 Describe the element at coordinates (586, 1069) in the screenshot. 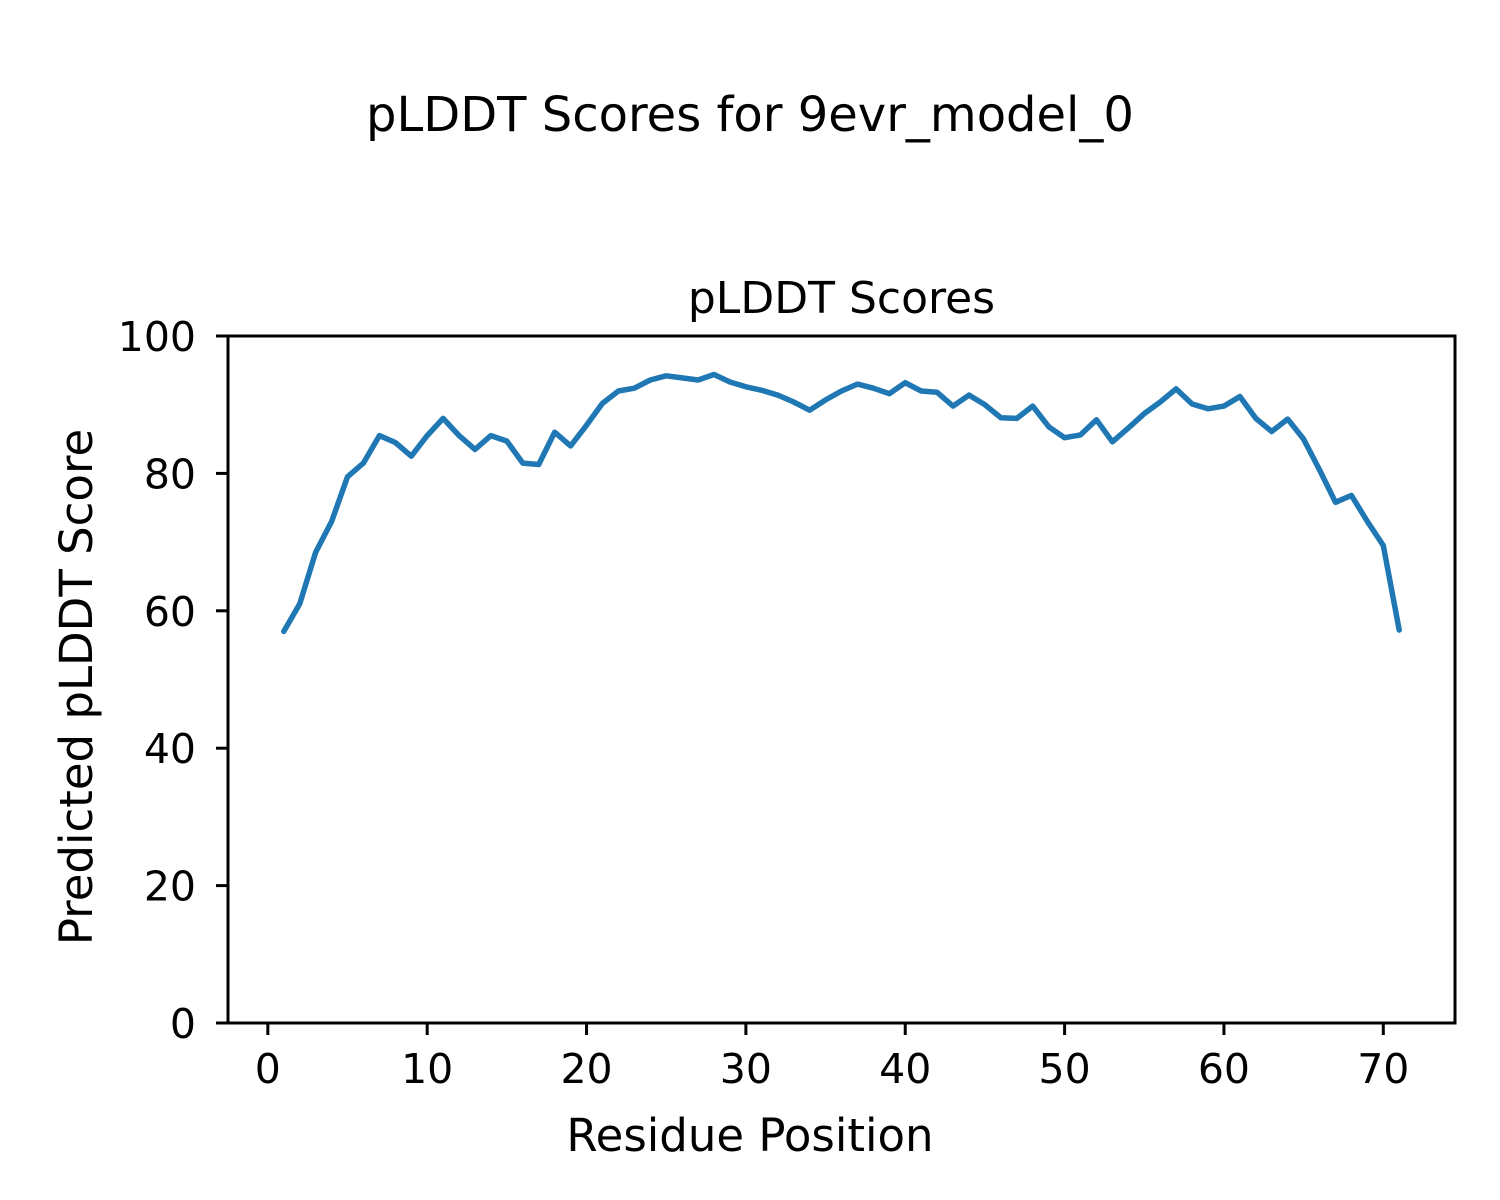

I see `x-tick-label: 20` at that location.